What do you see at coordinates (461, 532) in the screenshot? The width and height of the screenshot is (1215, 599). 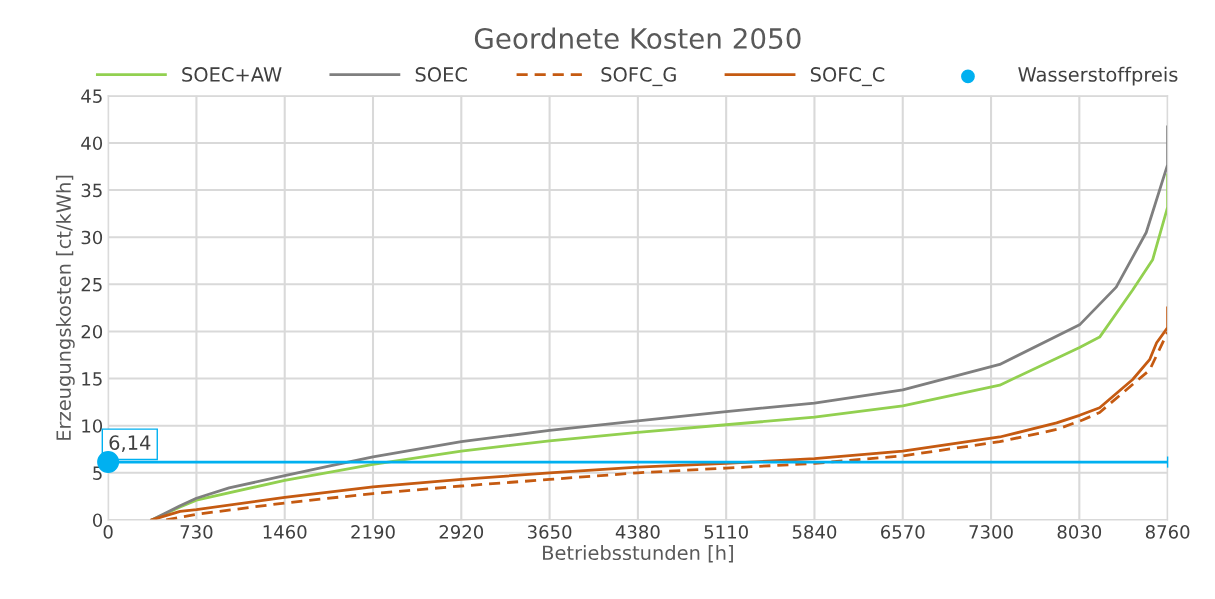 I see `x-tick-label: 2920` at bounding box center [461, 532].